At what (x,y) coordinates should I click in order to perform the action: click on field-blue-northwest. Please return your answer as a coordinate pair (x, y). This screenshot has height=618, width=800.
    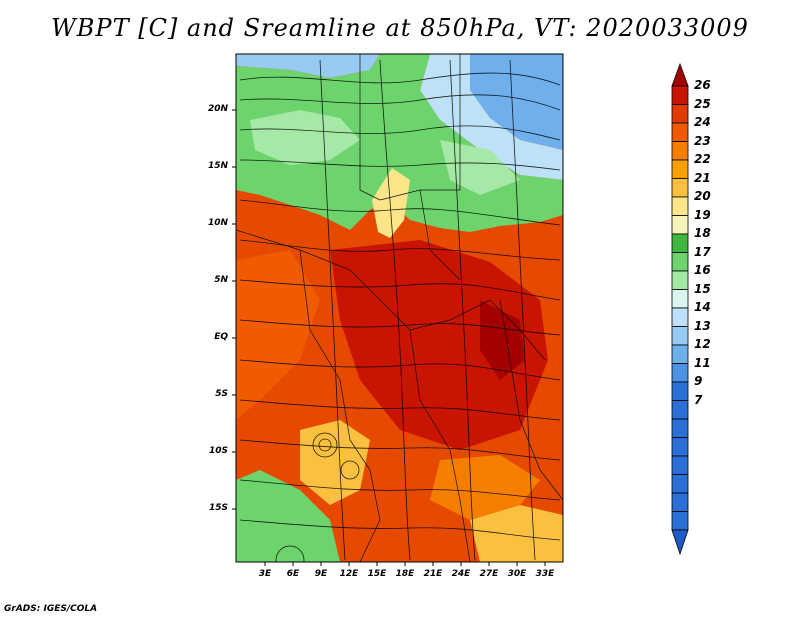
    Looking at the image, I should click on (308, 66).